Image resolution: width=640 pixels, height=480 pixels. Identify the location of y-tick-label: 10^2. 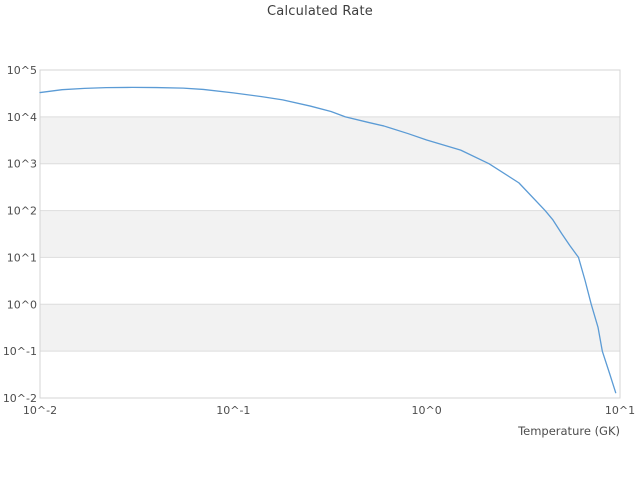
(22, 211).